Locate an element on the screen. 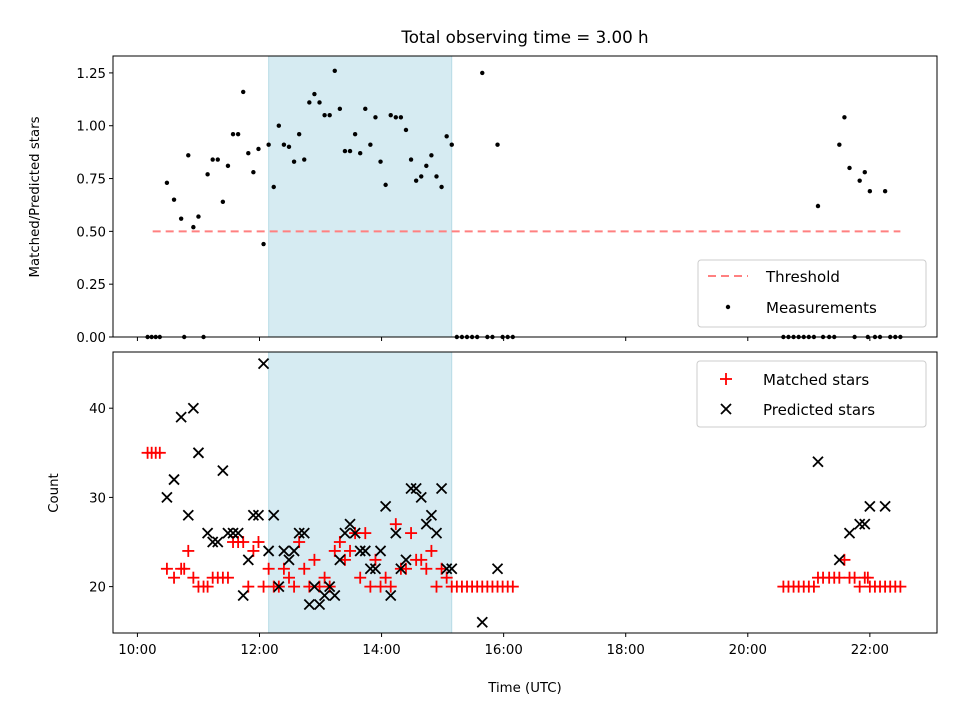 This screenshot has width=960, height=720. top-y-axis-label: Matched/Predicted stars is located at coordinates (35, 196).